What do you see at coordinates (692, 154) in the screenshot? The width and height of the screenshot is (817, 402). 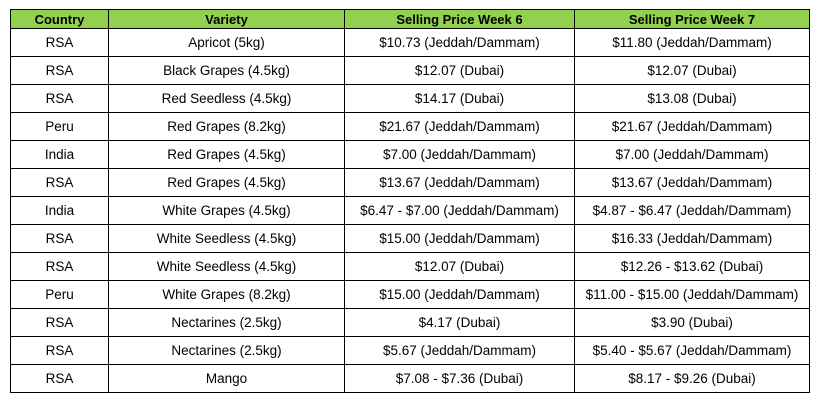 I see `cell-price-week-7: $7.00 (Jeddah/Dammam)` at bounding box center [692, 154].